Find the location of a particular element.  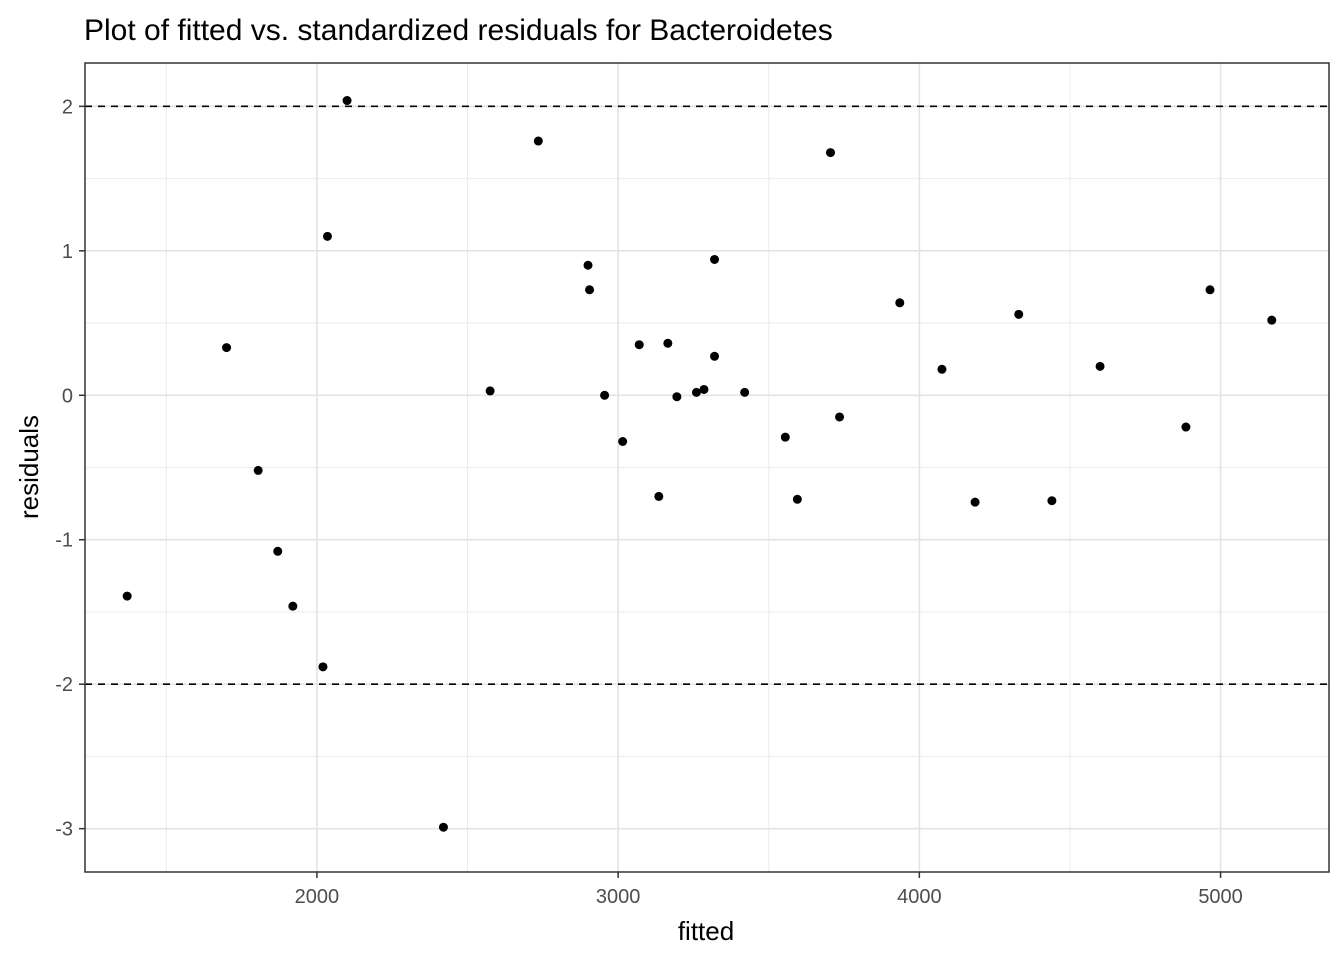

y-tick-label: 0 is located at coordinates (67, 396).